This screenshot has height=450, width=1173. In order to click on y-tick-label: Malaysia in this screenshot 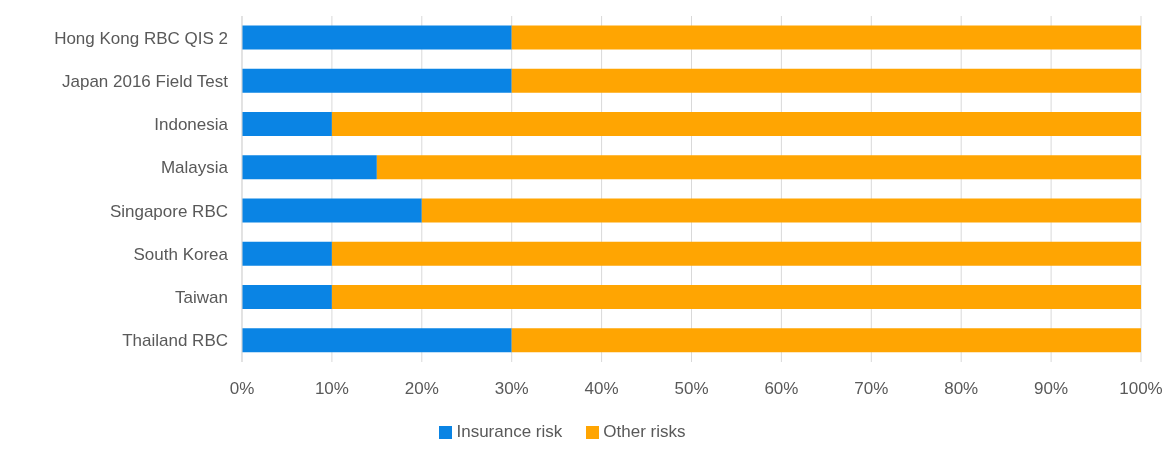, I will do `click(194, 168)`.